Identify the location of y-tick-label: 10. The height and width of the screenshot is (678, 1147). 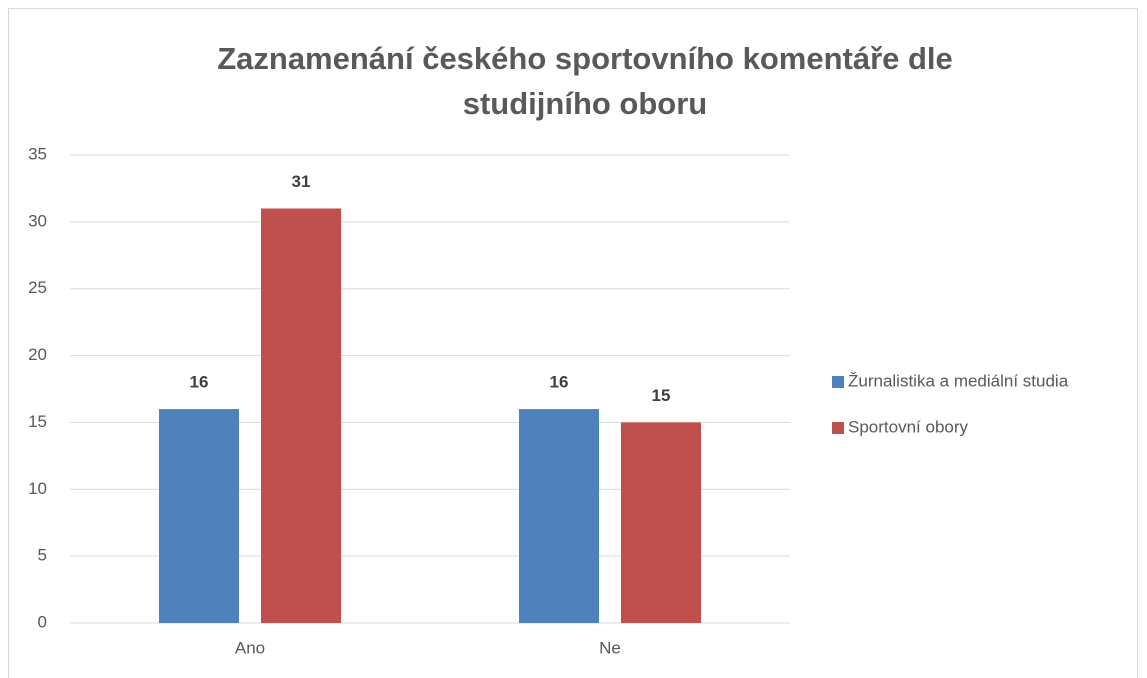
(37, 488).